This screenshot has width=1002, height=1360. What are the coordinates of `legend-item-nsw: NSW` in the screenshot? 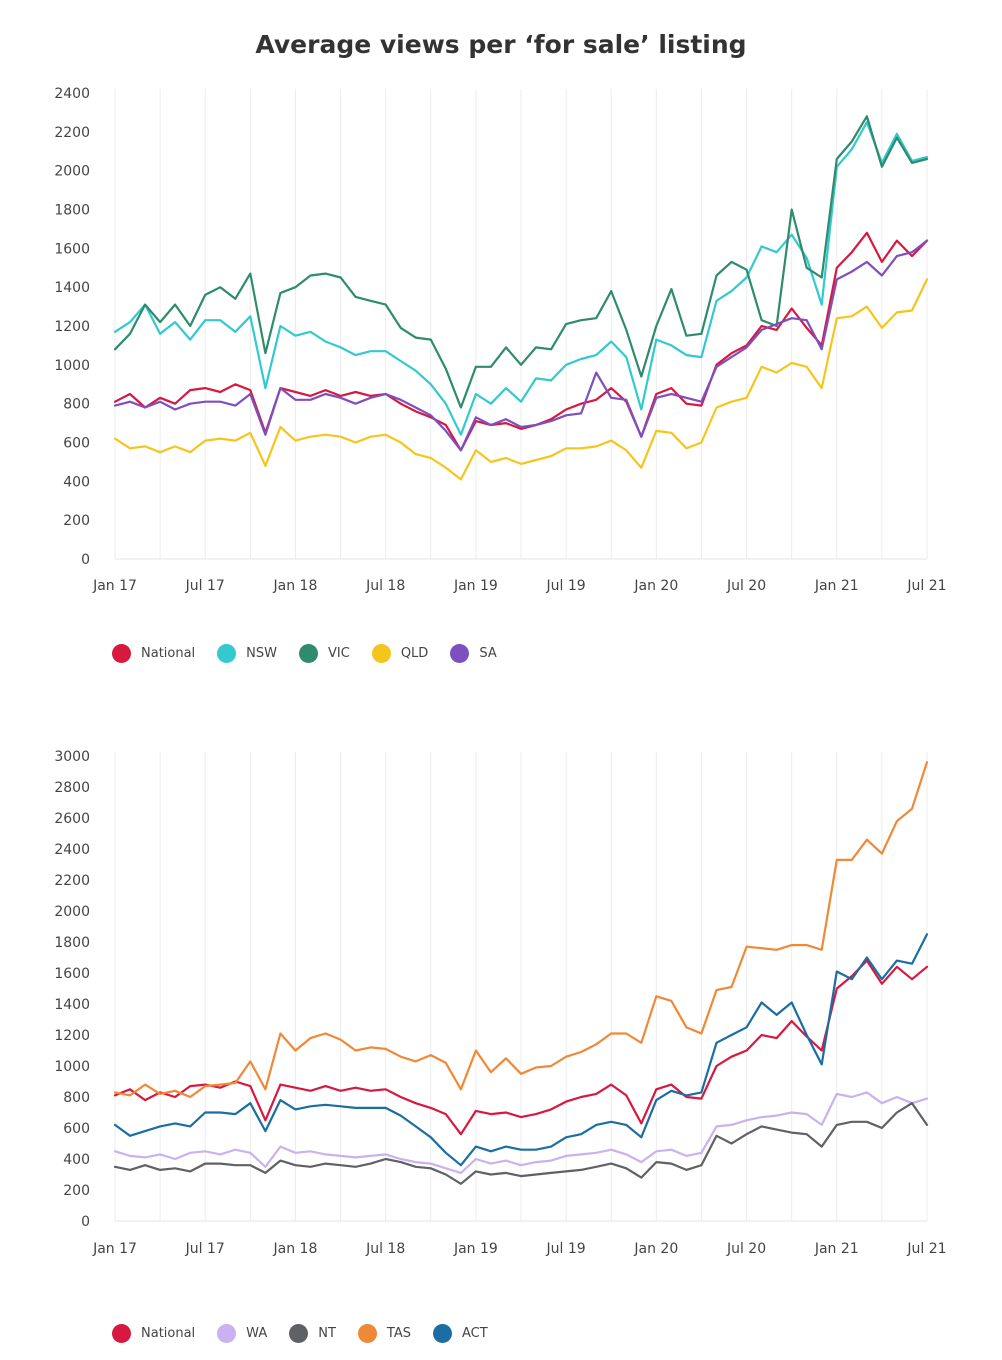 It's located at (247, 653).